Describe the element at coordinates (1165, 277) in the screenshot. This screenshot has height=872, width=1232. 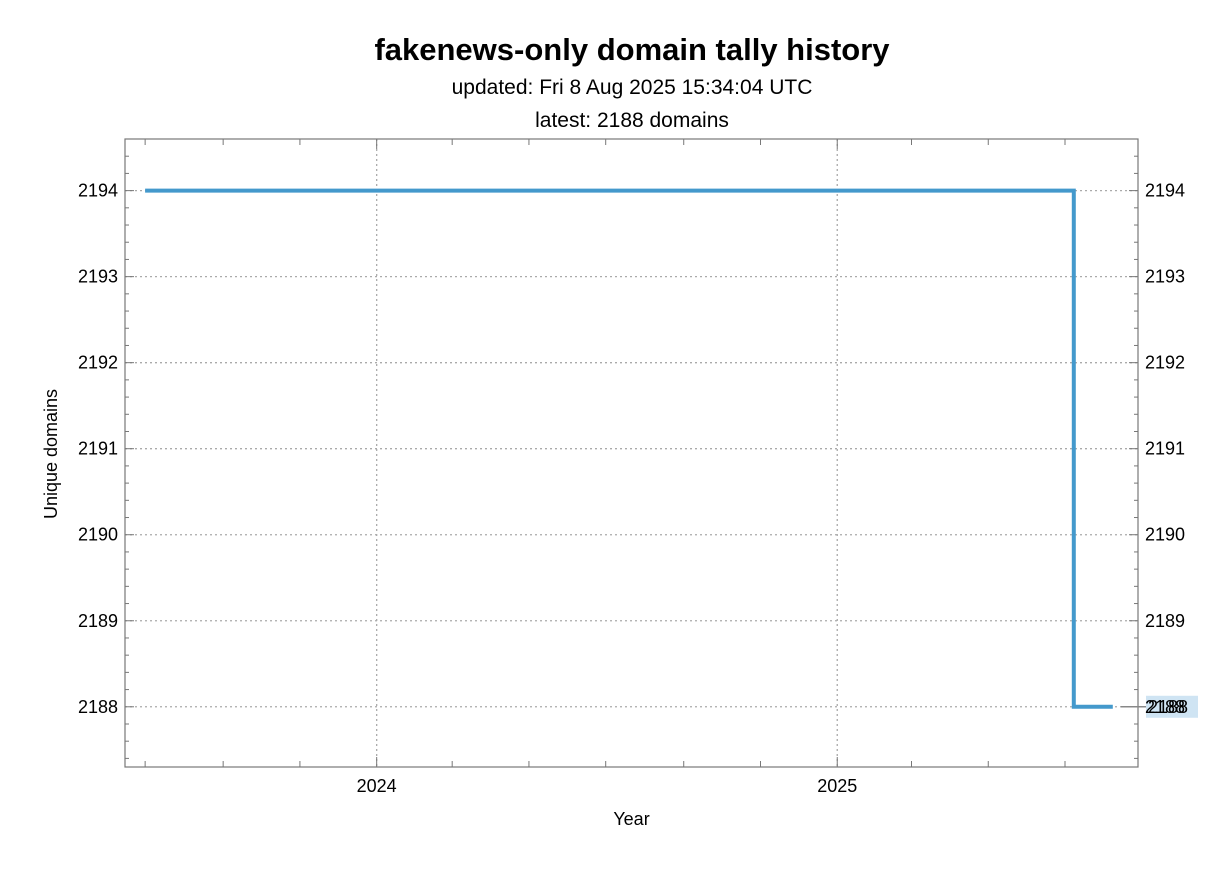
I see `y-tick-label-right: 2193` at that location.